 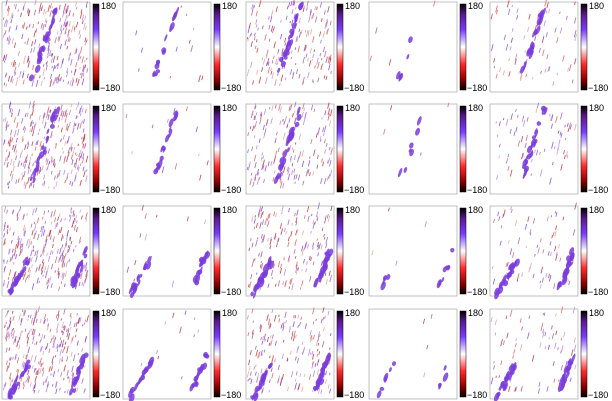 What do you see at coordinates (96, 354) in the screenshot?
I see `colorbar` at bounding box center [96, 354].